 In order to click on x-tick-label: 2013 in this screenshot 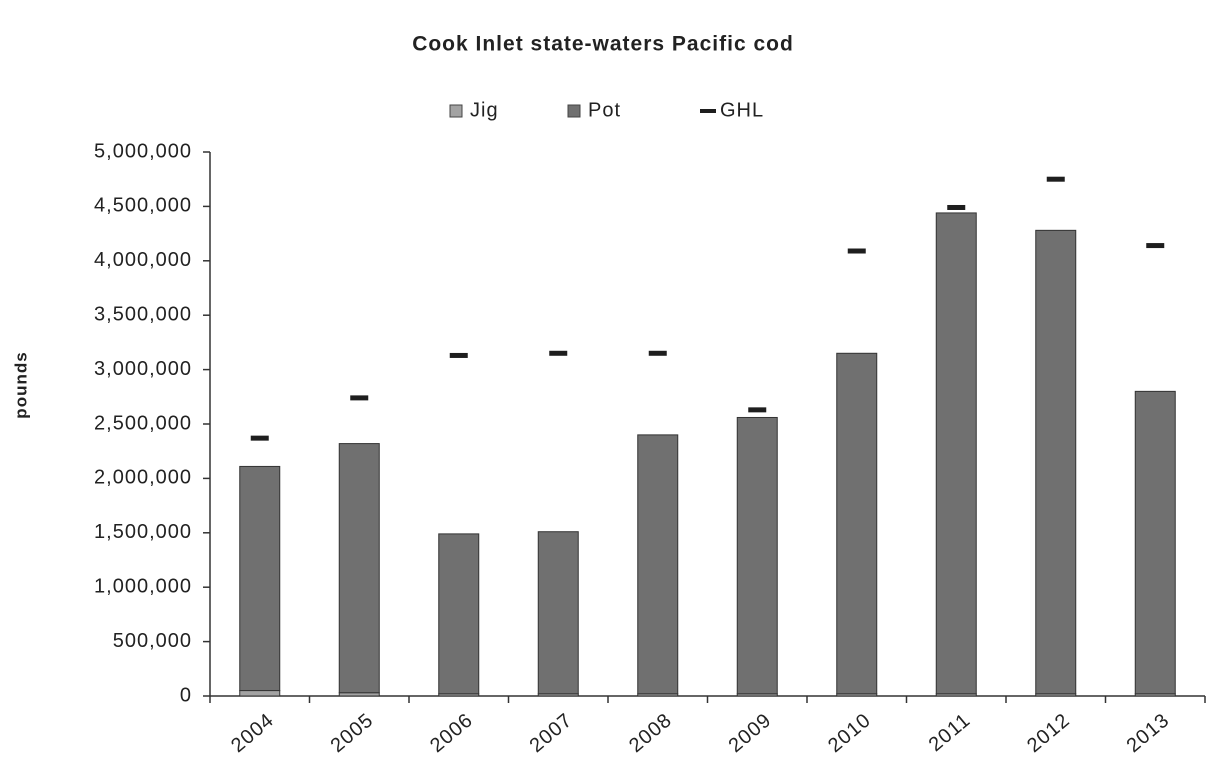, I will do `click(1148, 733)`.